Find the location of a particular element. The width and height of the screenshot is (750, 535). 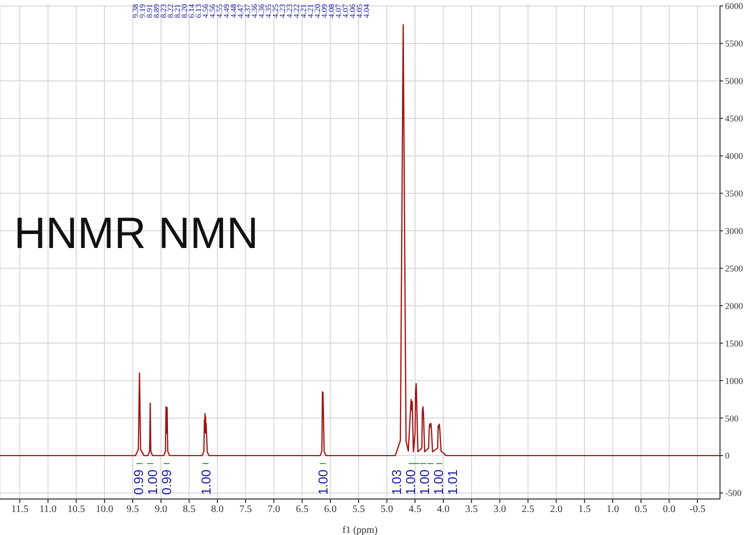

x-tick-label: 0.5 is located at coordinates (641, 510).